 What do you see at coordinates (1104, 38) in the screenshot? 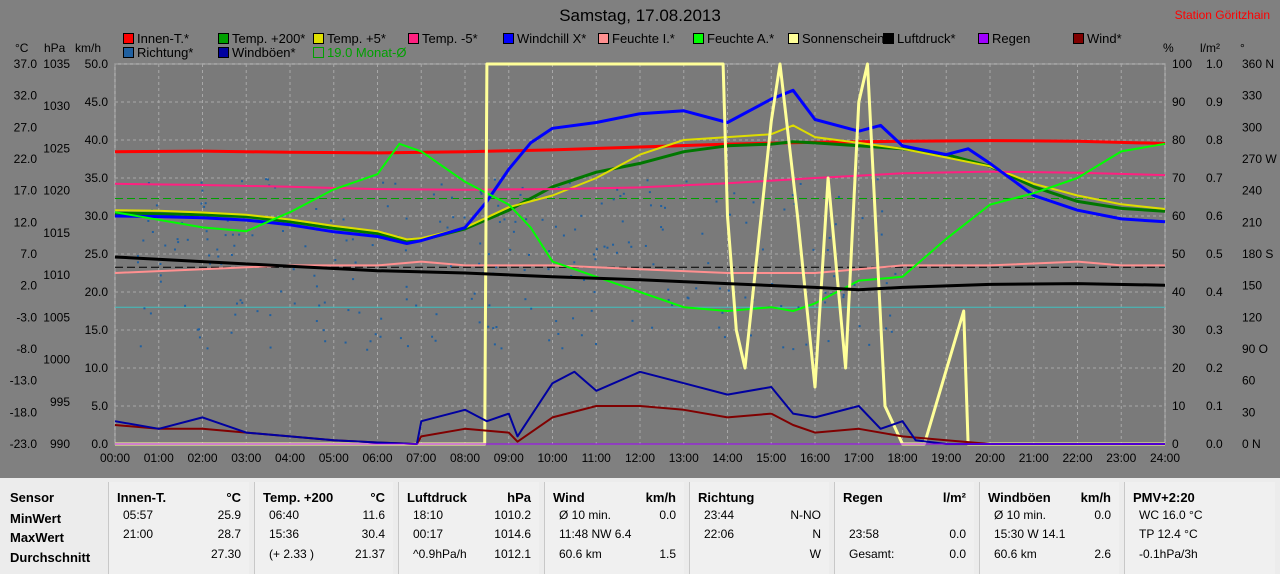
I see `legend-label: Wind*` at bounding box center [1104, 38].